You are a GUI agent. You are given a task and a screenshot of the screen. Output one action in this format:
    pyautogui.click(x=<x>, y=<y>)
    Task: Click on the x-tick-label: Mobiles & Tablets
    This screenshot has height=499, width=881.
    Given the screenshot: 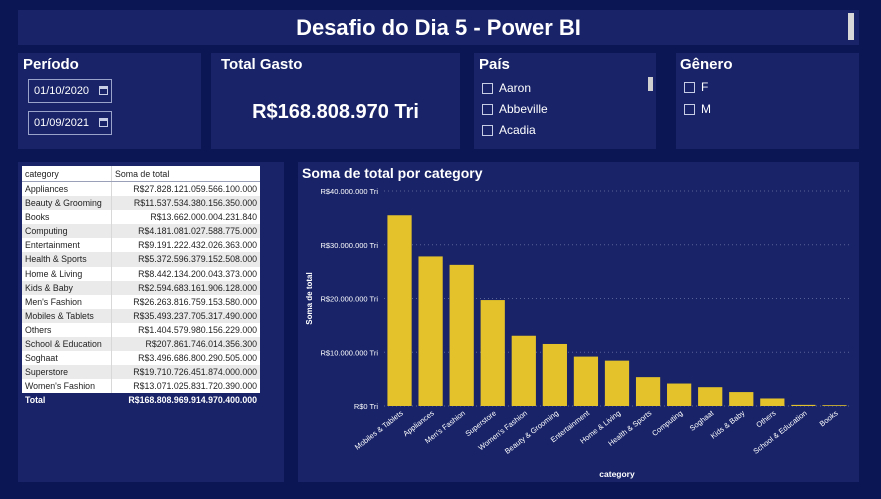 What is the action you would take?
    pyautogui.click(x=379, y=429)
    